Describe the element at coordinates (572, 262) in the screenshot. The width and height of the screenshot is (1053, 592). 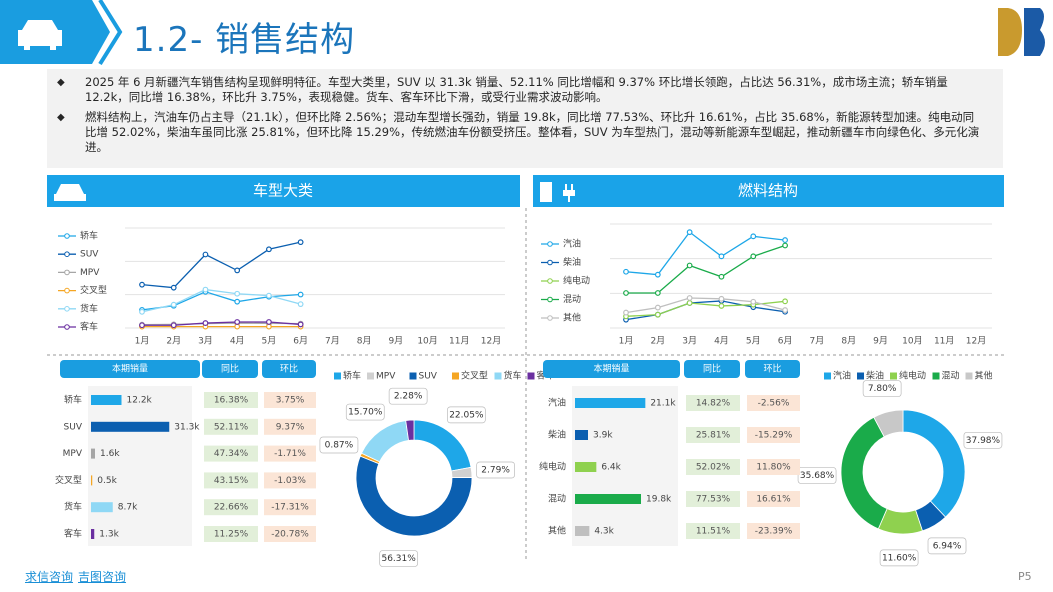
I see `legend-label: 柴油` at that location.